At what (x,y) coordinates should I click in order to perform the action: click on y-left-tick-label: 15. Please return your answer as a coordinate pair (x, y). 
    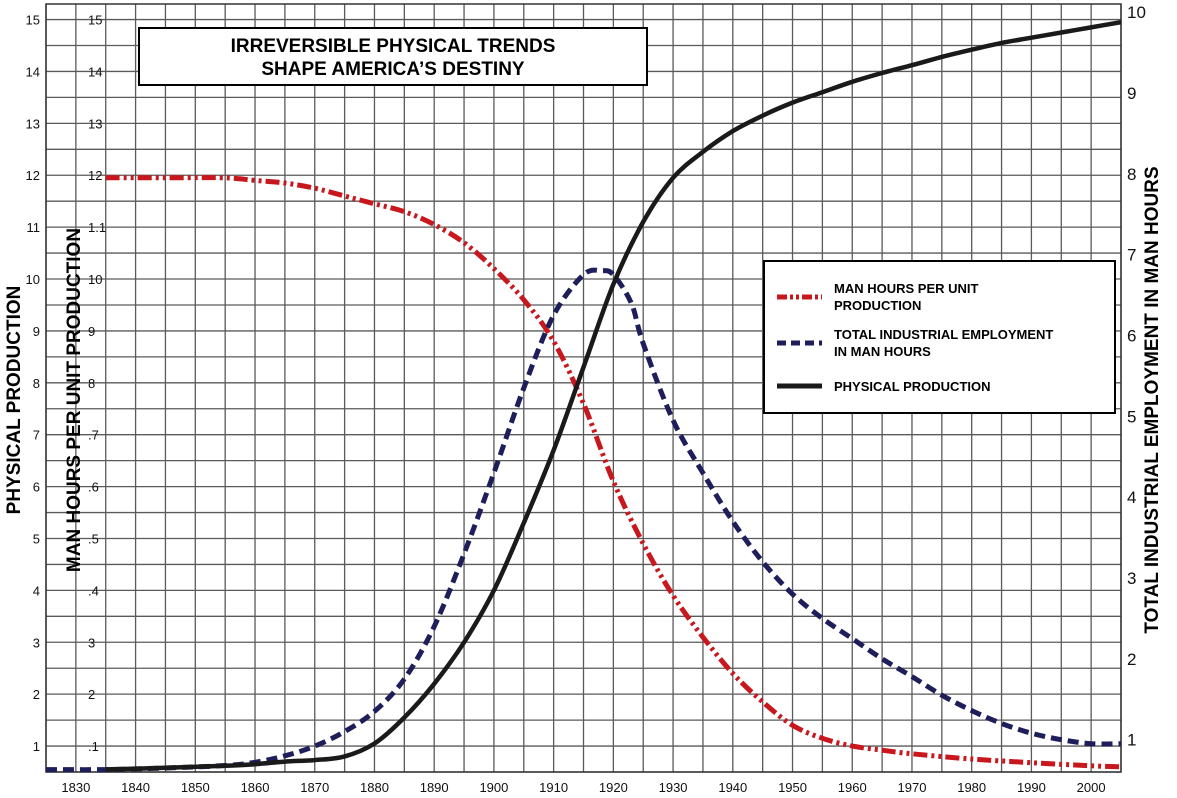
    Looking at the image, I should click on (33, 20).